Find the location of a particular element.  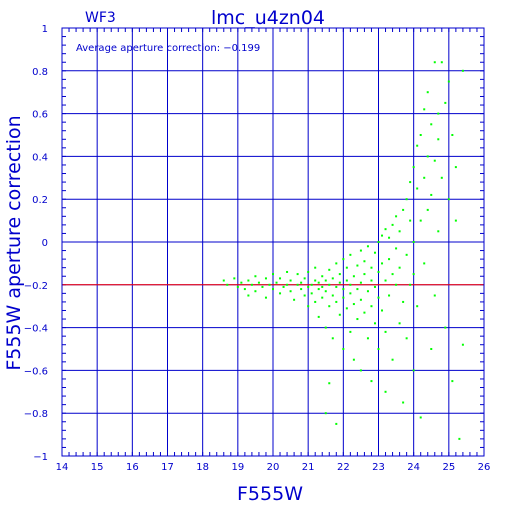

y-axis-label: F555W aperture correction is located at coordinates (14, 242).